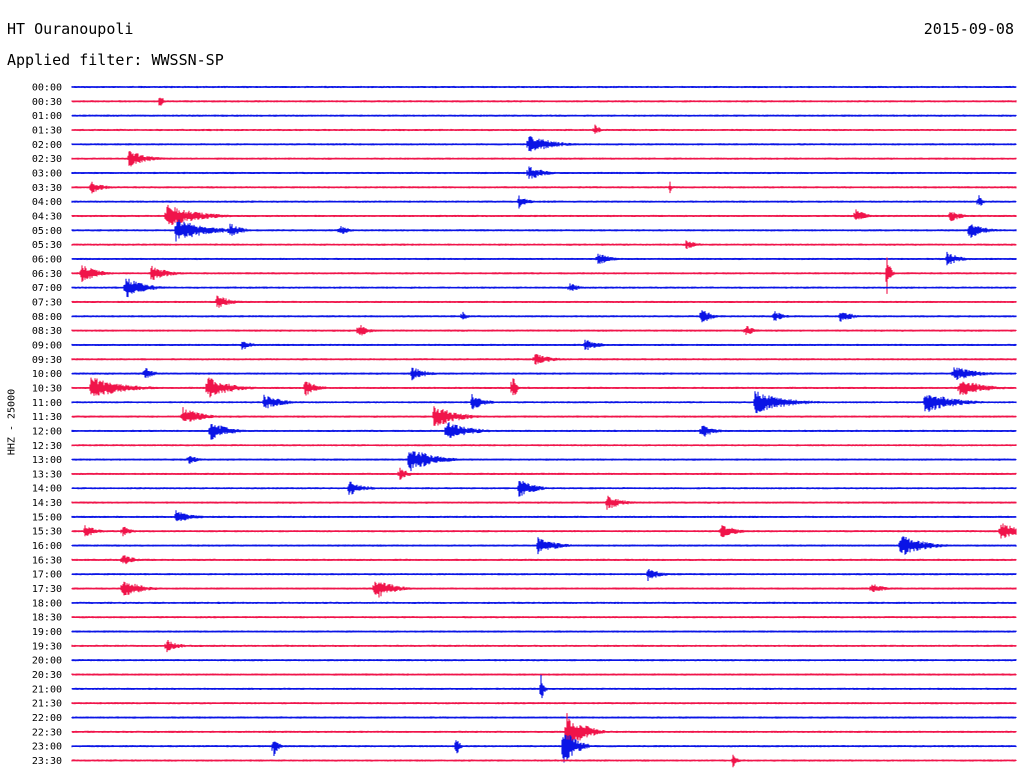  I want to click on time-label-0530: 05:30, so click(47, 245).